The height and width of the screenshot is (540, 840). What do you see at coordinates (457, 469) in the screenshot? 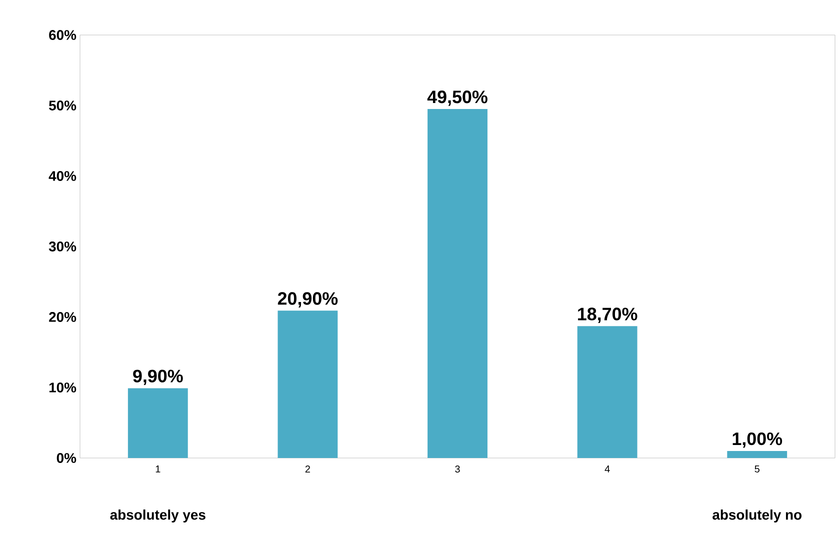
I see `x-tick-label: 3` at bounding box center [457, 469].